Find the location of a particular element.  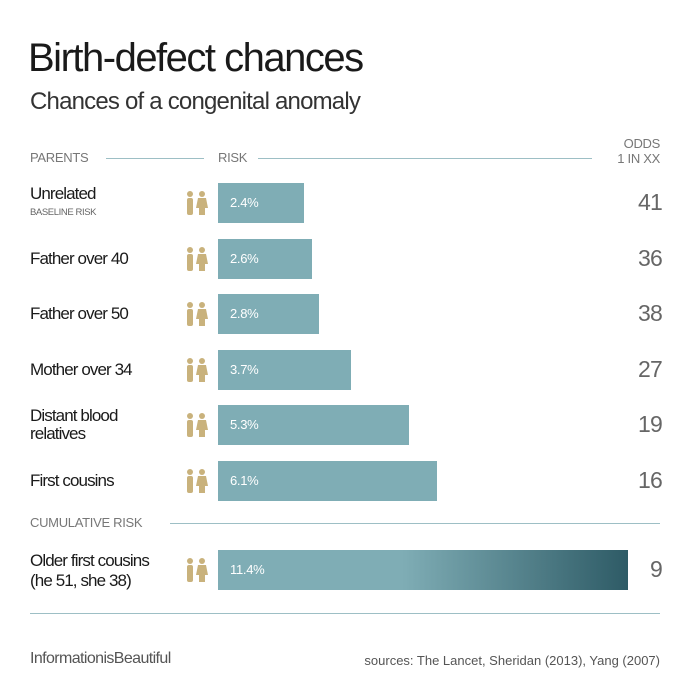

value-label: 11.4% is located at coordinates (247, 569).